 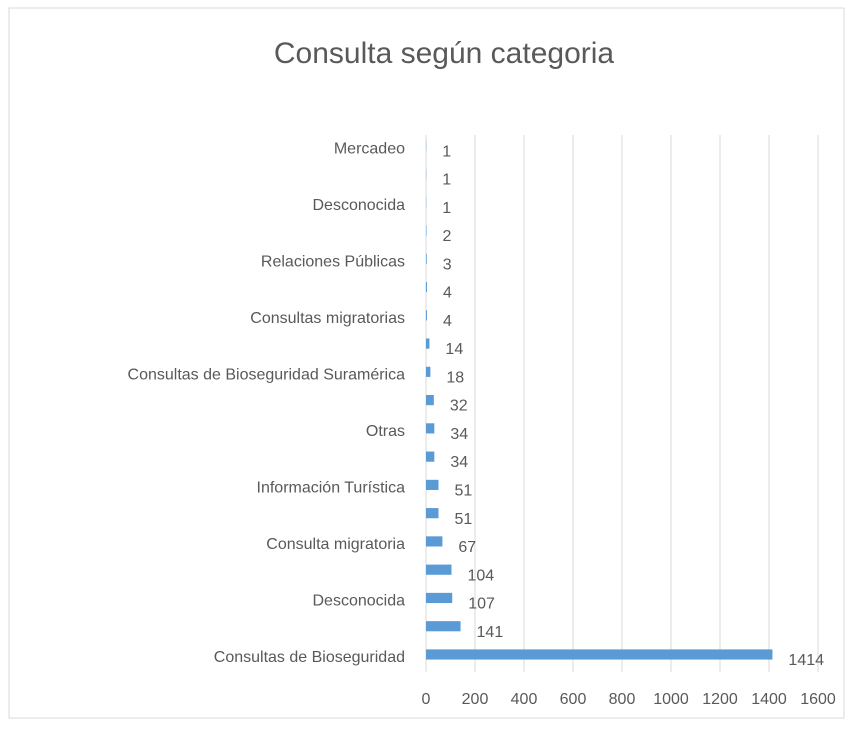 I want to click on y-tick-label: Consultas de Bioseguridad Suramérica, so click(x=267, y=374).